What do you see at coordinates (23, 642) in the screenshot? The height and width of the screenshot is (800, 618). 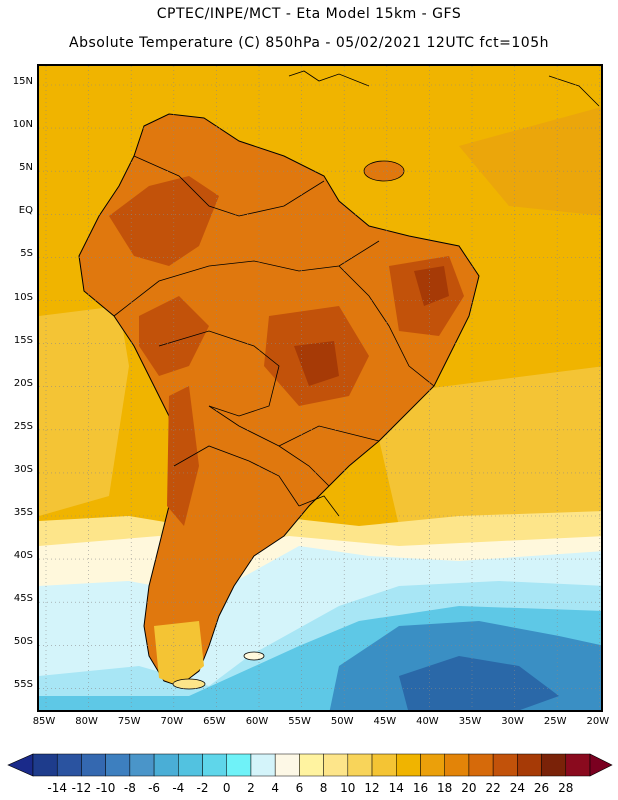 I see `latitude-label: 50S` at bounding box center [23, 642].